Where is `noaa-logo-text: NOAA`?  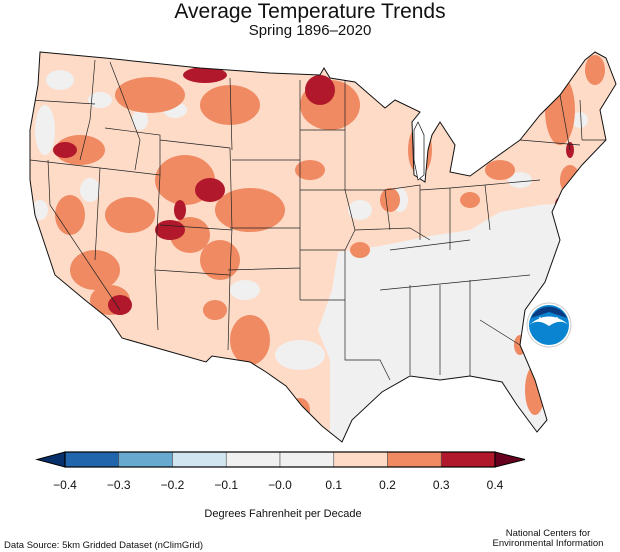 noaa-logo-text: NOAA is located at coordinates (549, 320).